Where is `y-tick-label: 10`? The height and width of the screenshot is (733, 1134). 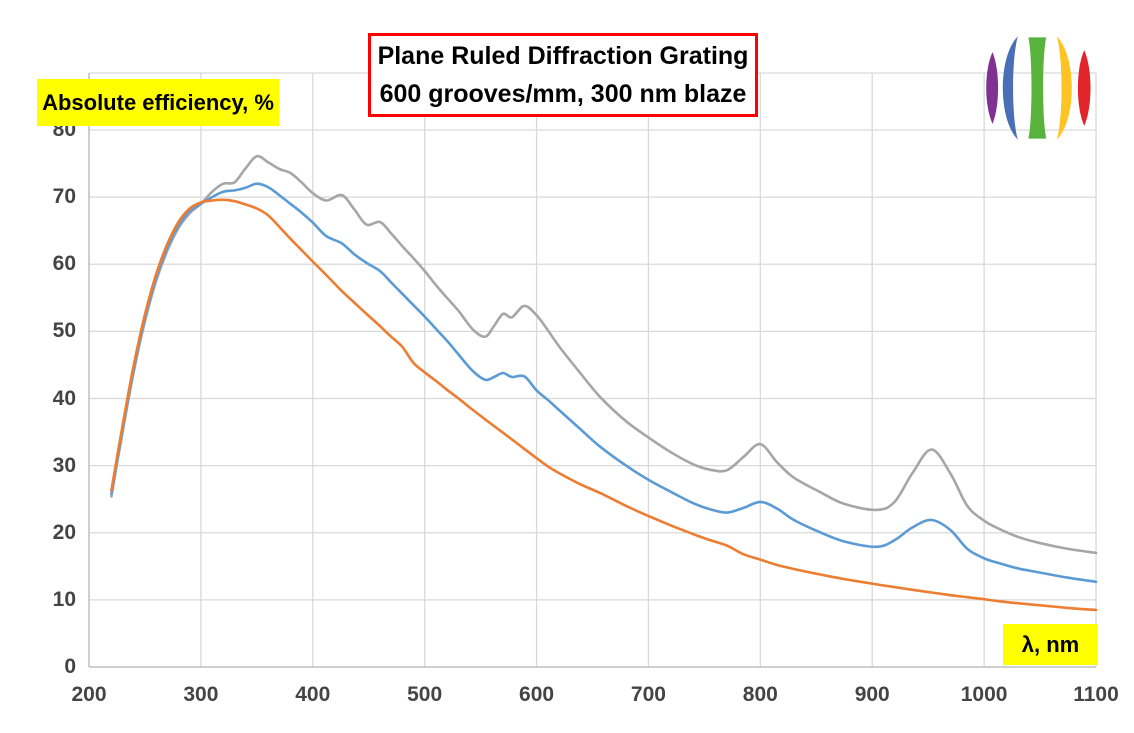
y-tick-label: 10 is located at coordinates (64, 599).